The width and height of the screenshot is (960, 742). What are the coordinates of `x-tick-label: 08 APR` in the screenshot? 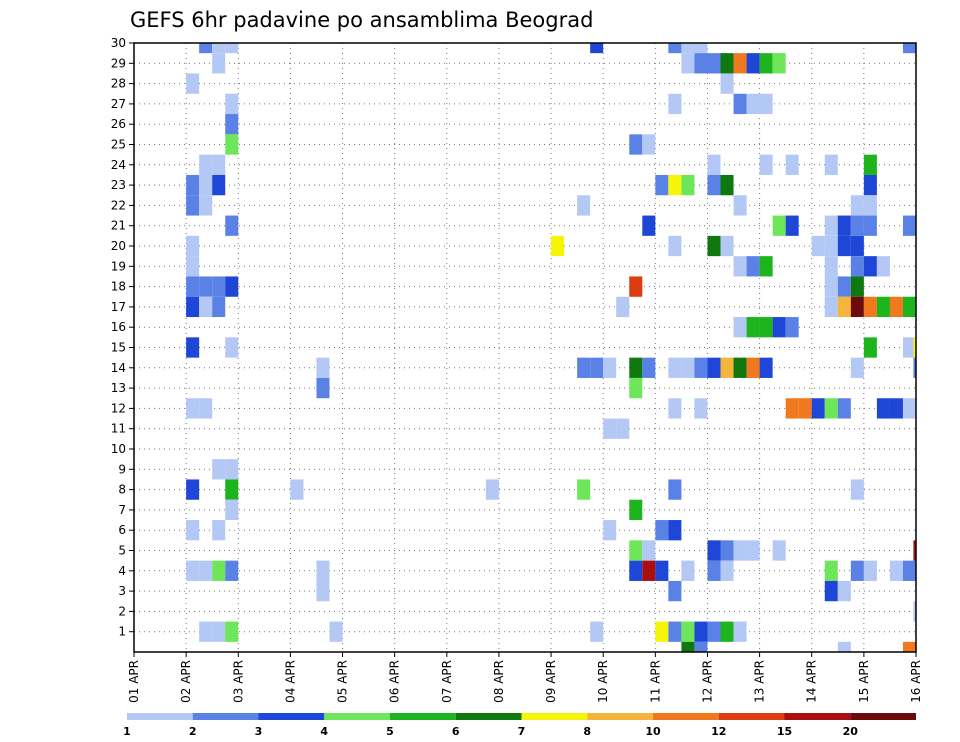 It's located at (499, 681).